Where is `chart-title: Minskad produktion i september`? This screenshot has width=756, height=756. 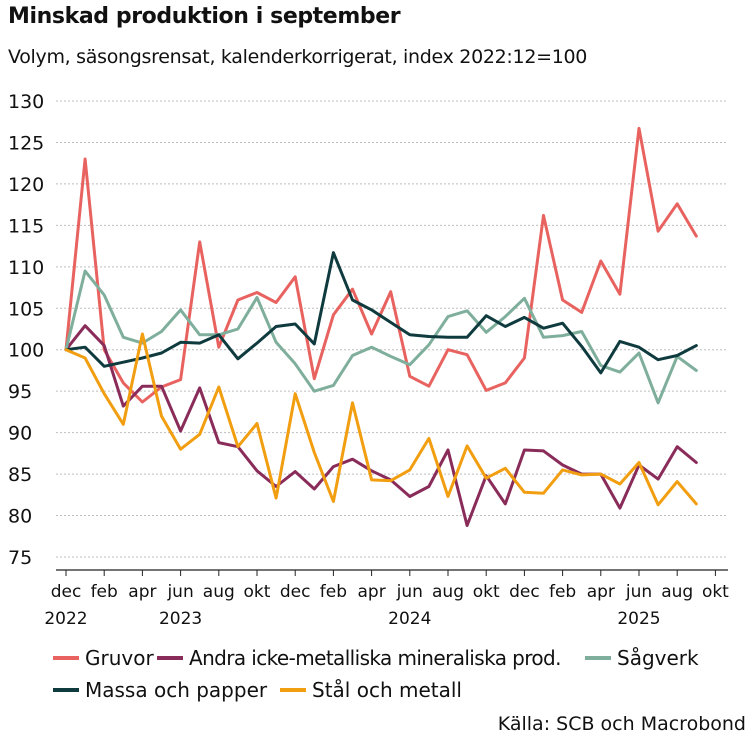 chart-title: Minskad produktion i september is located at coordinates (204, 16).